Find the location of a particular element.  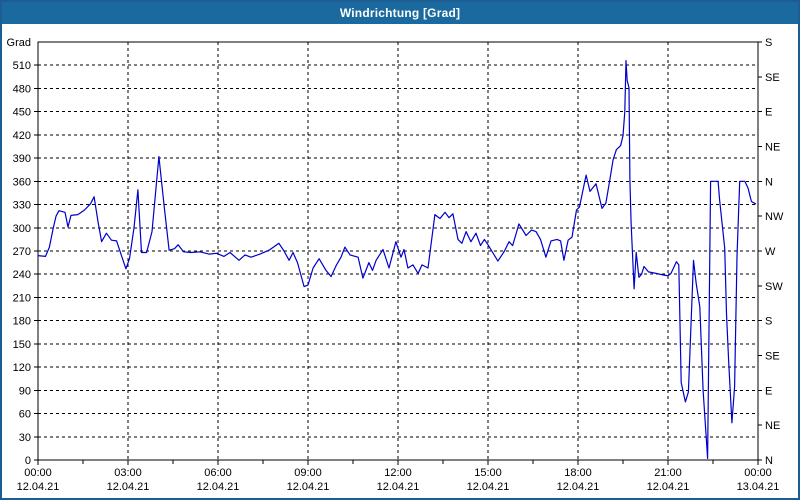

x-time-label: 03:00 is located at coordinates (128, 473).